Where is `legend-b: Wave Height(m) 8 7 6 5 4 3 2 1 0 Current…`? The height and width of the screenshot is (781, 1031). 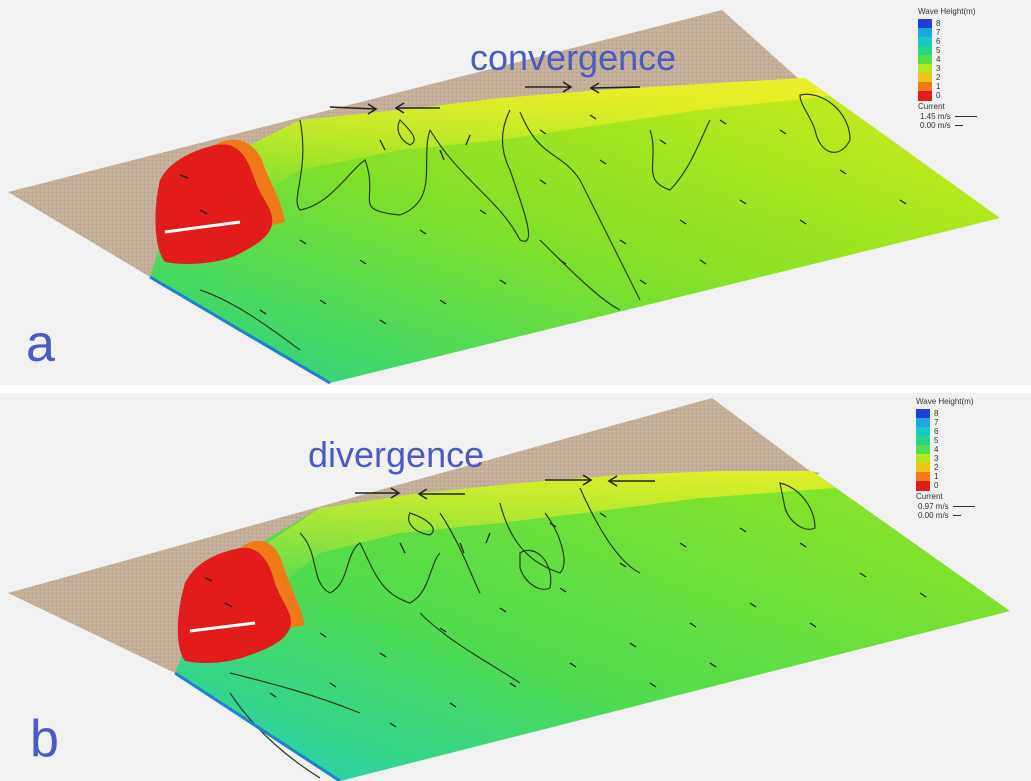 legend-b: Wave Height(m) 8 7 6 5 4 3 2 1 0 Current… is located at coordinates (972, 458).